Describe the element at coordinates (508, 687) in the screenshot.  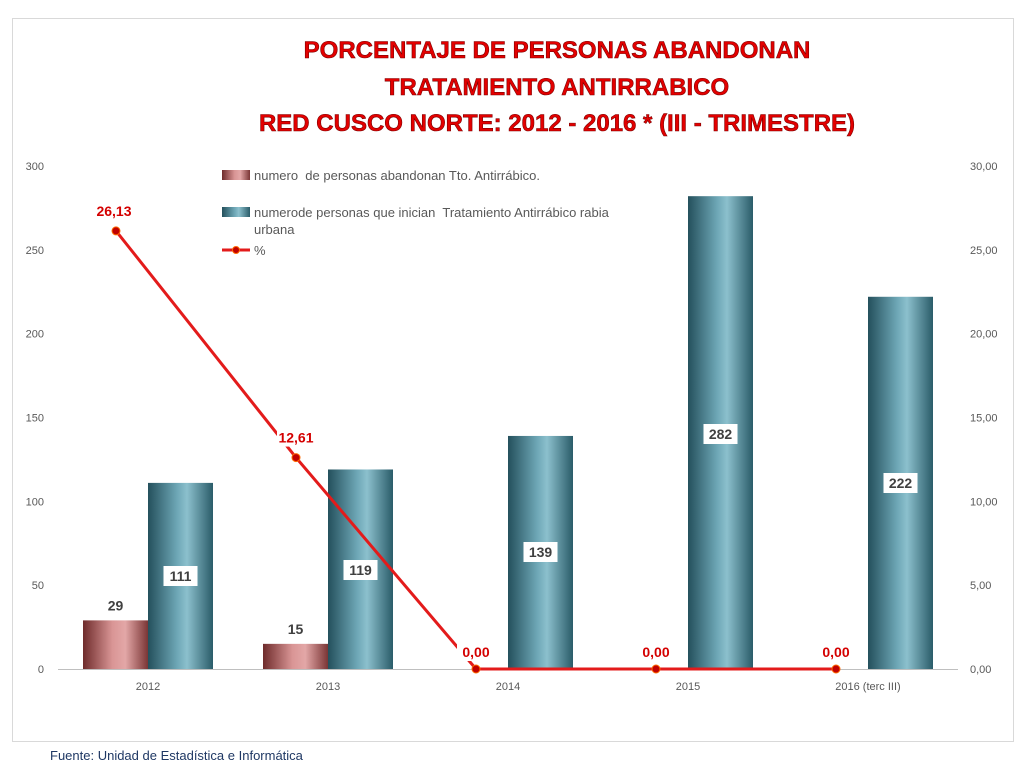
I see `x-tick-label: 2014` at that location.